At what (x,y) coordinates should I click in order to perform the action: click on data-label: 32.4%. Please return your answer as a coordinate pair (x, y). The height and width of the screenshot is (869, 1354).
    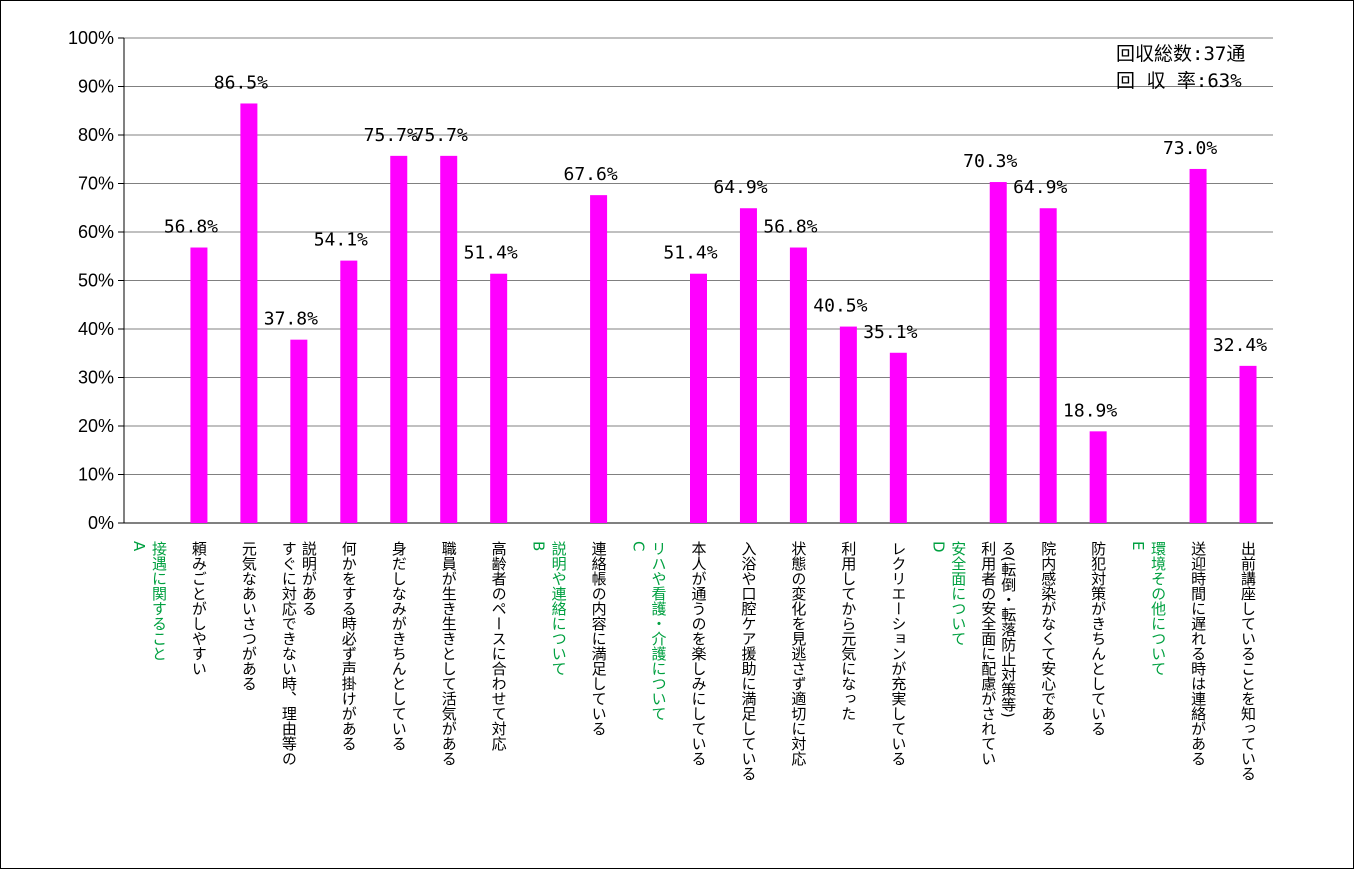
    Looking at the image, I should click on (1240, 345).